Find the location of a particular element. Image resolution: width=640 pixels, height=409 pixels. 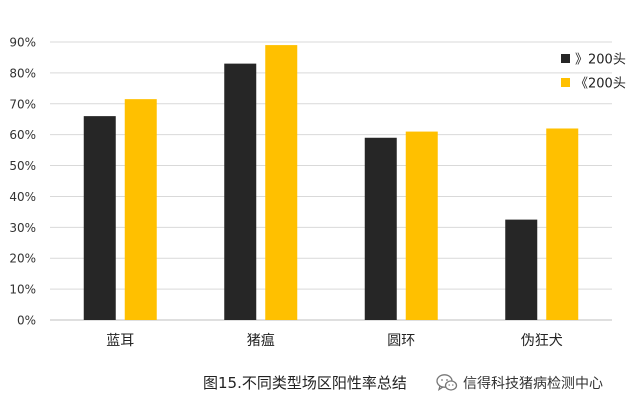

y-axis-ticks: 0% 10% 20% 30% 40% 50% 60% 70% 80% 90% is located at coordinates (22, 182).